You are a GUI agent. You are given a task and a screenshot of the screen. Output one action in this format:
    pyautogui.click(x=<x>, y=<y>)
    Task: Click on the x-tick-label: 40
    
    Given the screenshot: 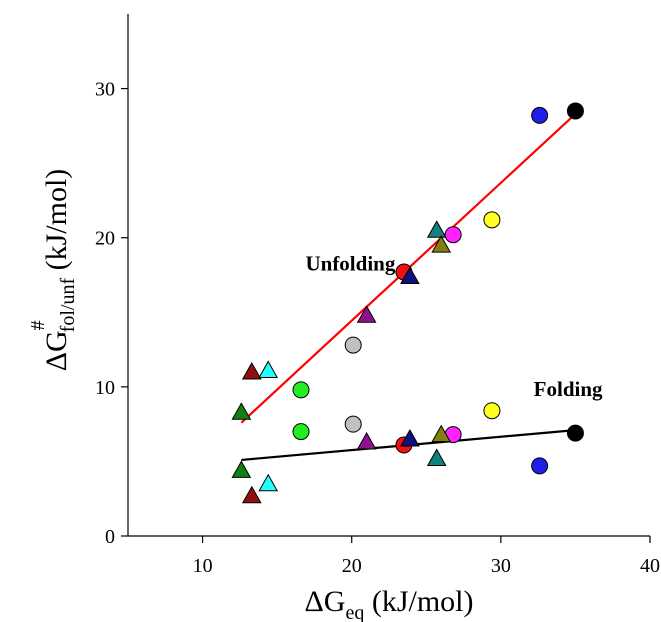 What is the action you would take?
    pyautogui.click(x=650, y=566)
    